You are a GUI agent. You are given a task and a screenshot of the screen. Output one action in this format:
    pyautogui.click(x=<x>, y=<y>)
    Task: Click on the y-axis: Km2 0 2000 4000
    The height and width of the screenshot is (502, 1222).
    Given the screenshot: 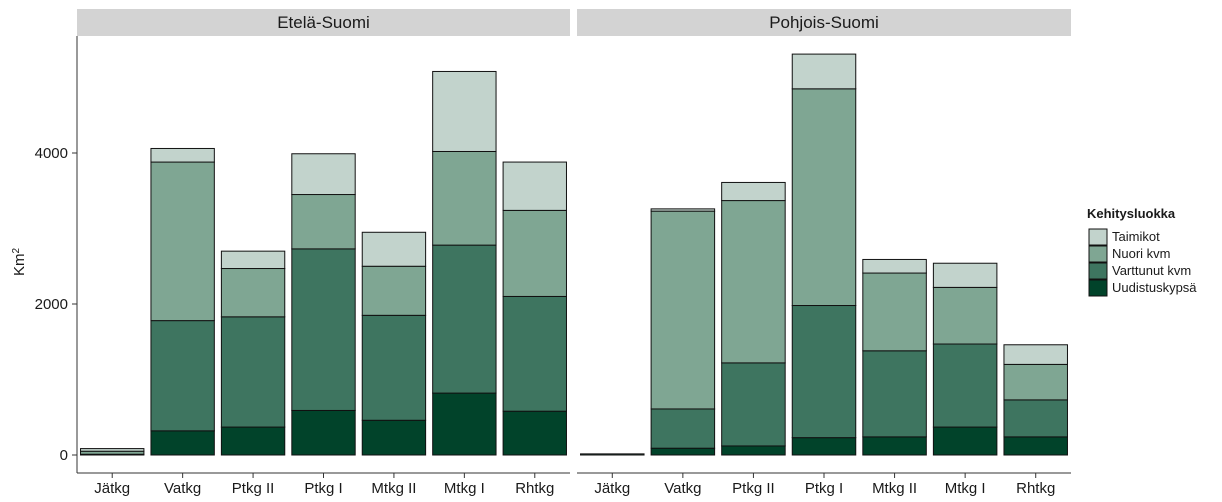 What is the action you would take?
    pyautogui.click(x=44, y=254)
    